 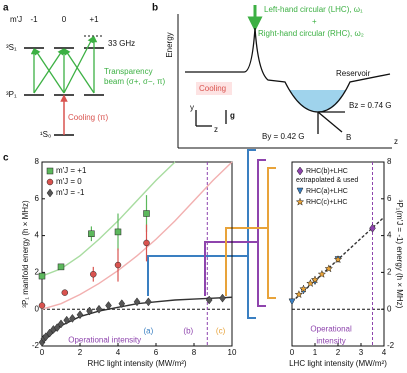 I want to click on rhc-label: Right-hand circular (RHC), ω₂, so click(x=311, y=33).